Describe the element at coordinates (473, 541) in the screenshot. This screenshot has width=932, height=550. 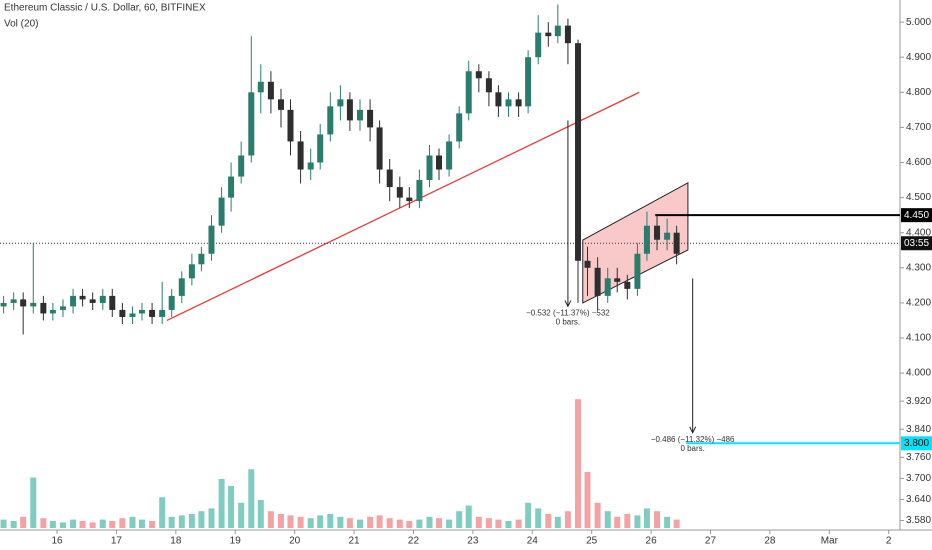
I see `x-tick-label: 23` at that location.